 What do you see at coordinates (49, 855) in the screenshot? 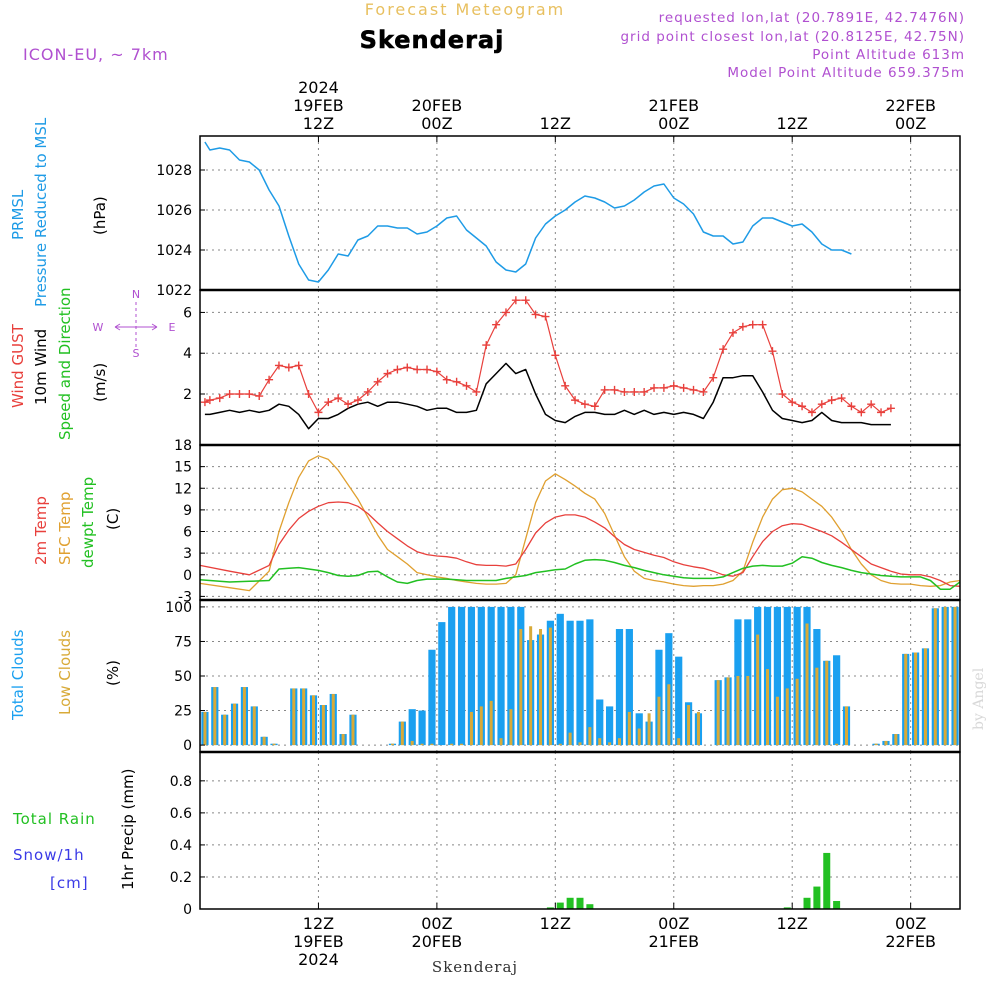
I see `snow-label: Snow/1h` at bounding box center [49, 855].